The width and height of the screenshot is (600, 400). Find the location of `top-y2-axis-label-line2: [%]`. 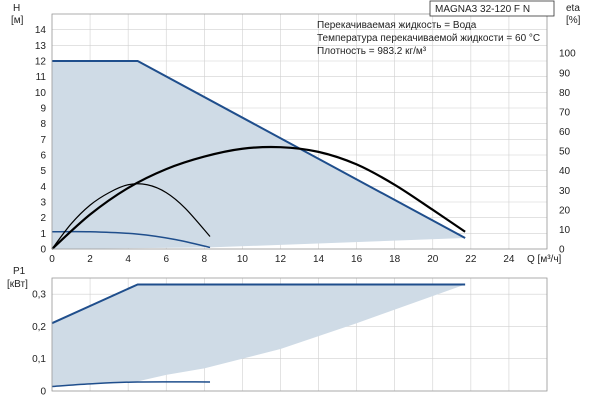

top-y2-axis-label-line2: [%] is located at coordinates (573, 20).